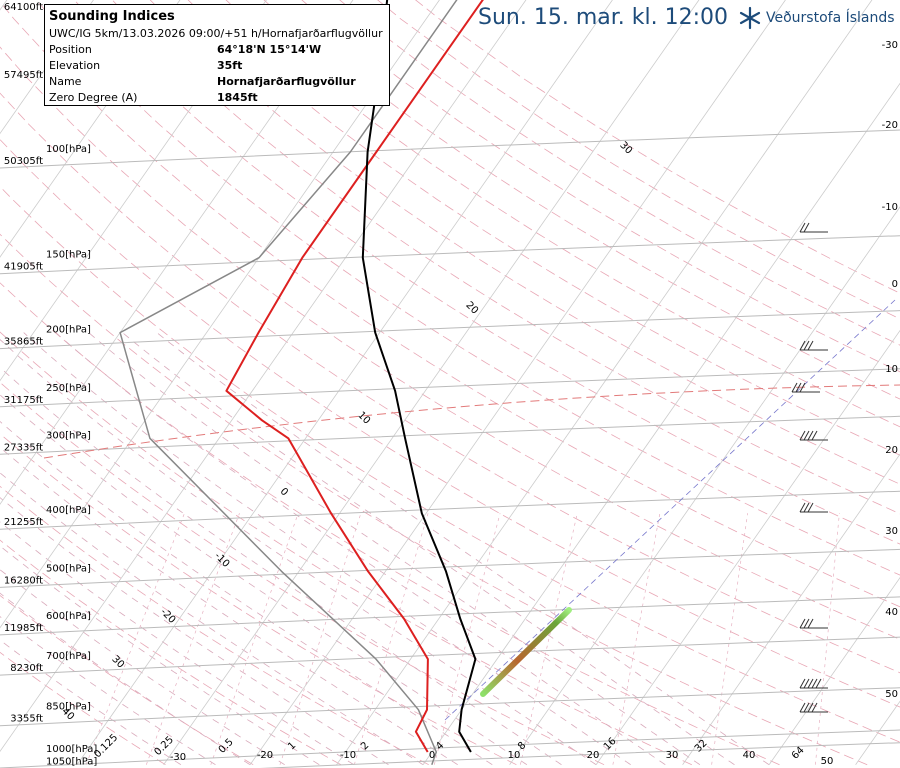 This screenshot has width=900, height=768. I want to click on bottom-temp-label: -10, so click(348, 755).